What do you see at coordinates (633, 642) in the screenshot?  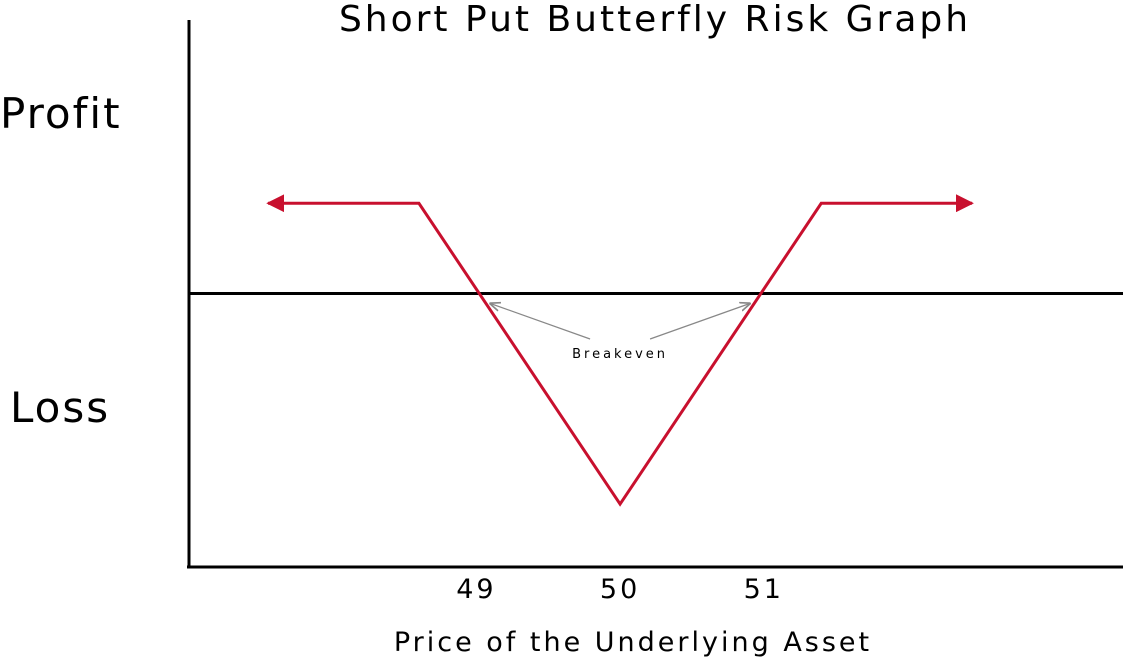 I see `x-axis-title: Price of the Underlying Asset` at bounding box center [633, 642].